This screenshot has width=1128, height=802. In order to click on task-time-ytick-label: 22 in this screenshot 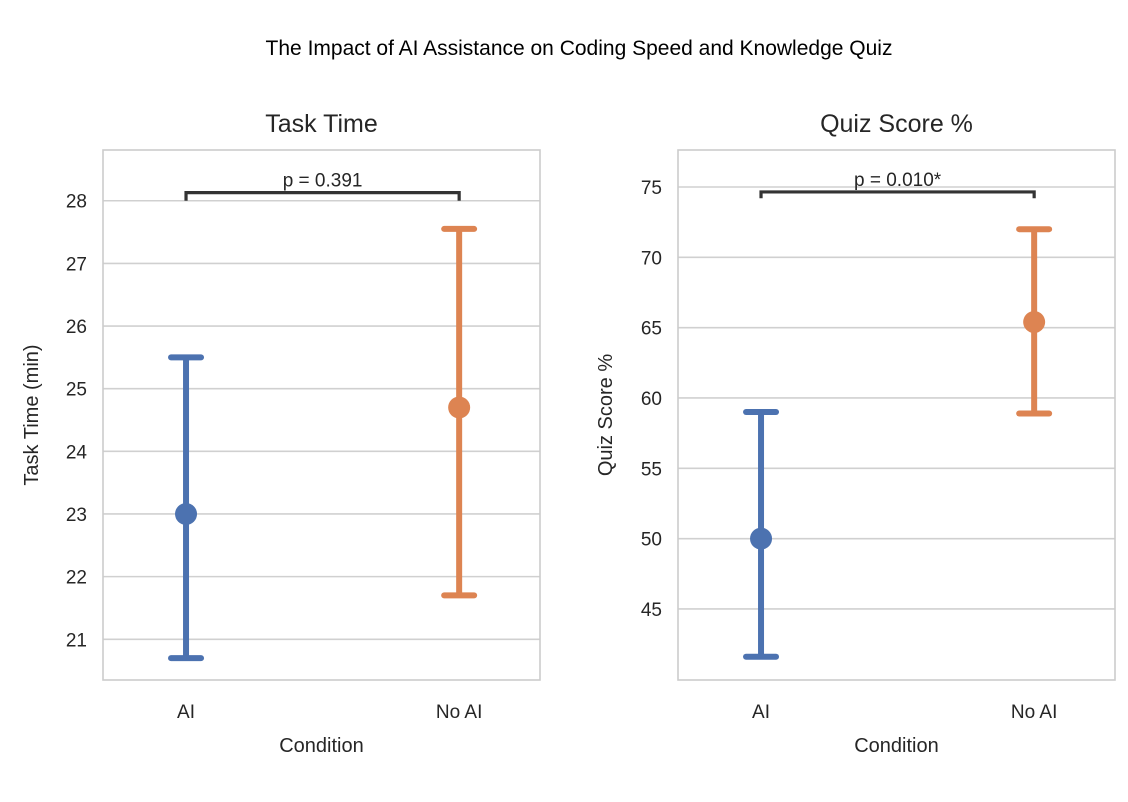, I will do `click(76, 578)`.